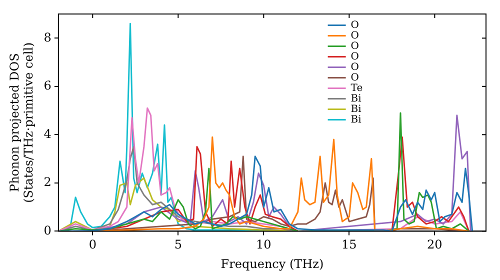  I want to click on x-tick-label: 10, so click(264, 245).